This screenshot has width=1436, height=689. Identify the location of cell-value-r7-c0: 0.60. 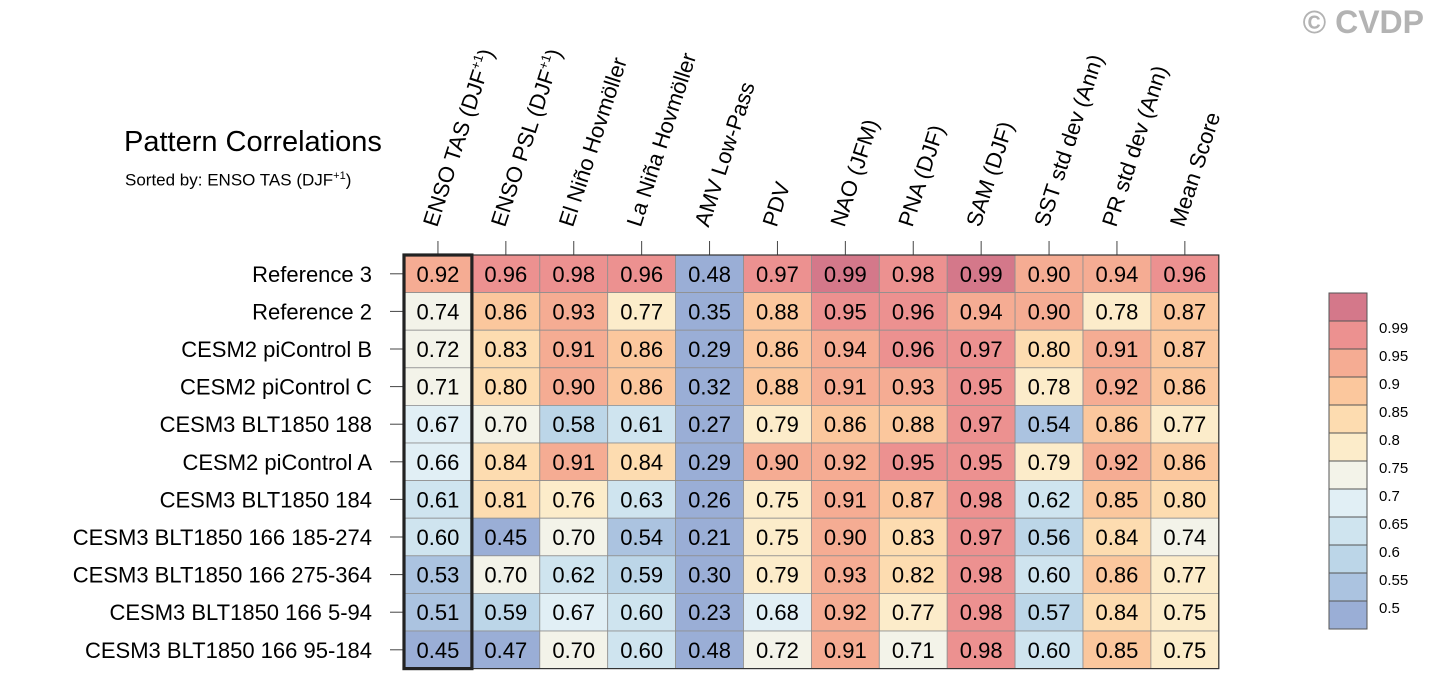
(438, 537).